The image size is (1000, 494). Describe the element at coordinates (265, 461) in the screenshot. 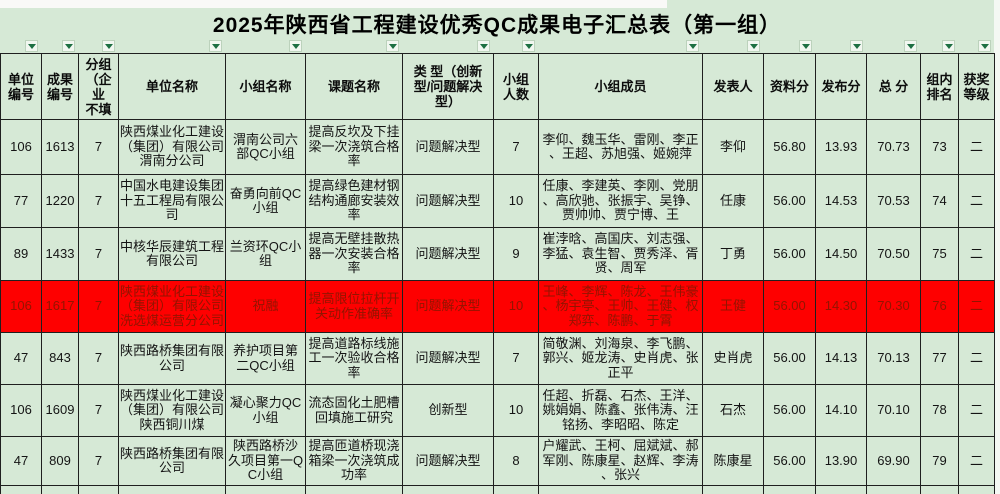

I see `cell: 陕西路桥沙久项目第一QC小组` at that location.